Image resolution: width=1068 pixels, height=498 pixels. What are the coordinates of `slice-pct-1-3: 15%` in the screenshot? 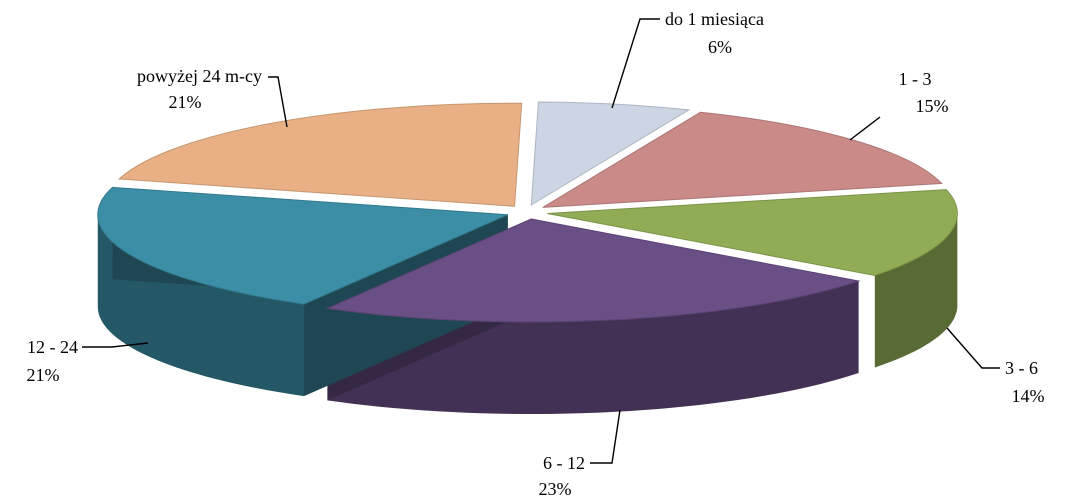 It's located at (932, 106).